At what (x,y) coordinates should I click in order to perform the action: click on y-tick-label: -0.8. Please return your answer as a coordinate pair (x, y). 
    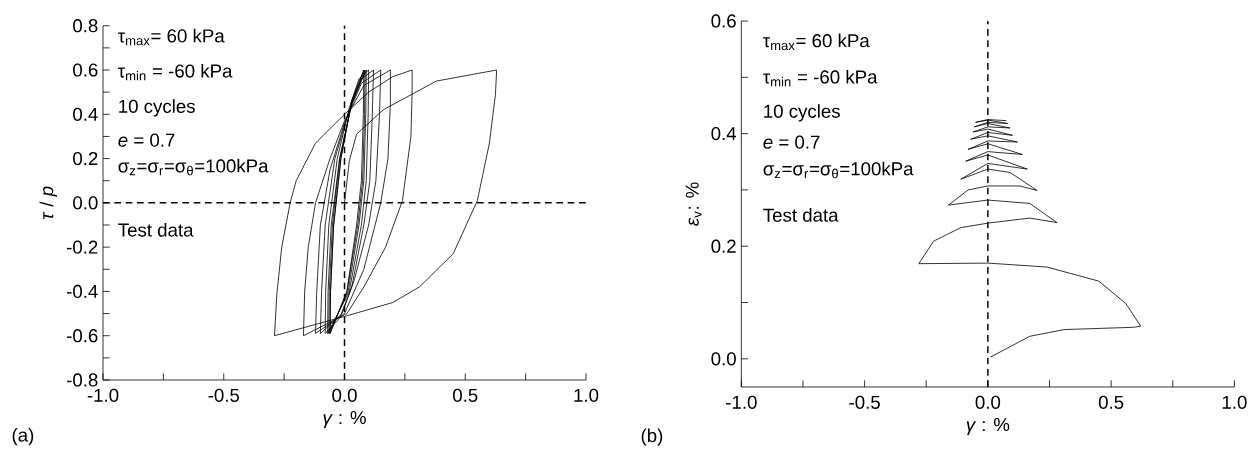
    Looking at the image, I should click on (82, 380).